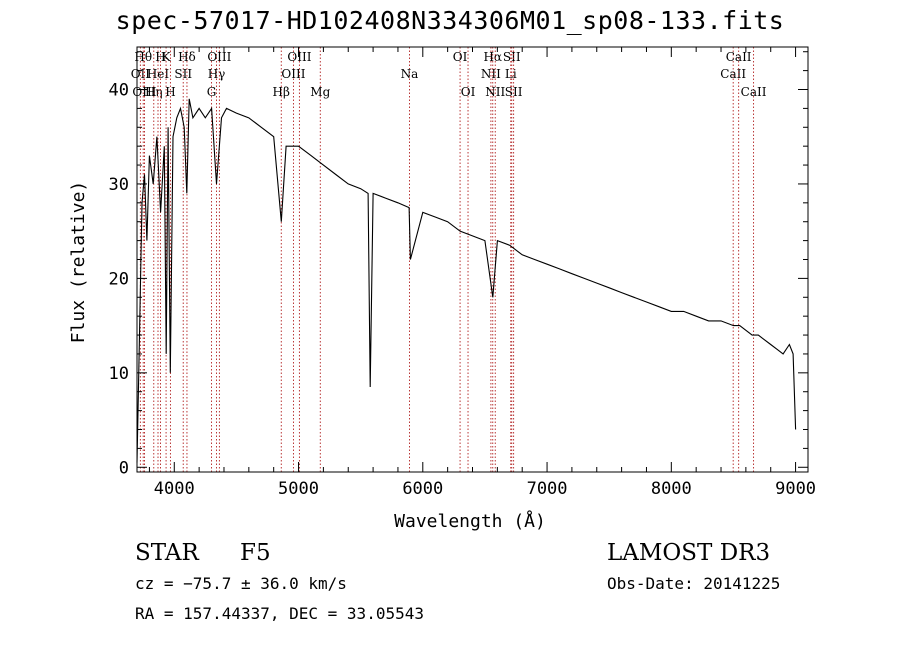  I want to click on line-label: G, so click(212, 92).